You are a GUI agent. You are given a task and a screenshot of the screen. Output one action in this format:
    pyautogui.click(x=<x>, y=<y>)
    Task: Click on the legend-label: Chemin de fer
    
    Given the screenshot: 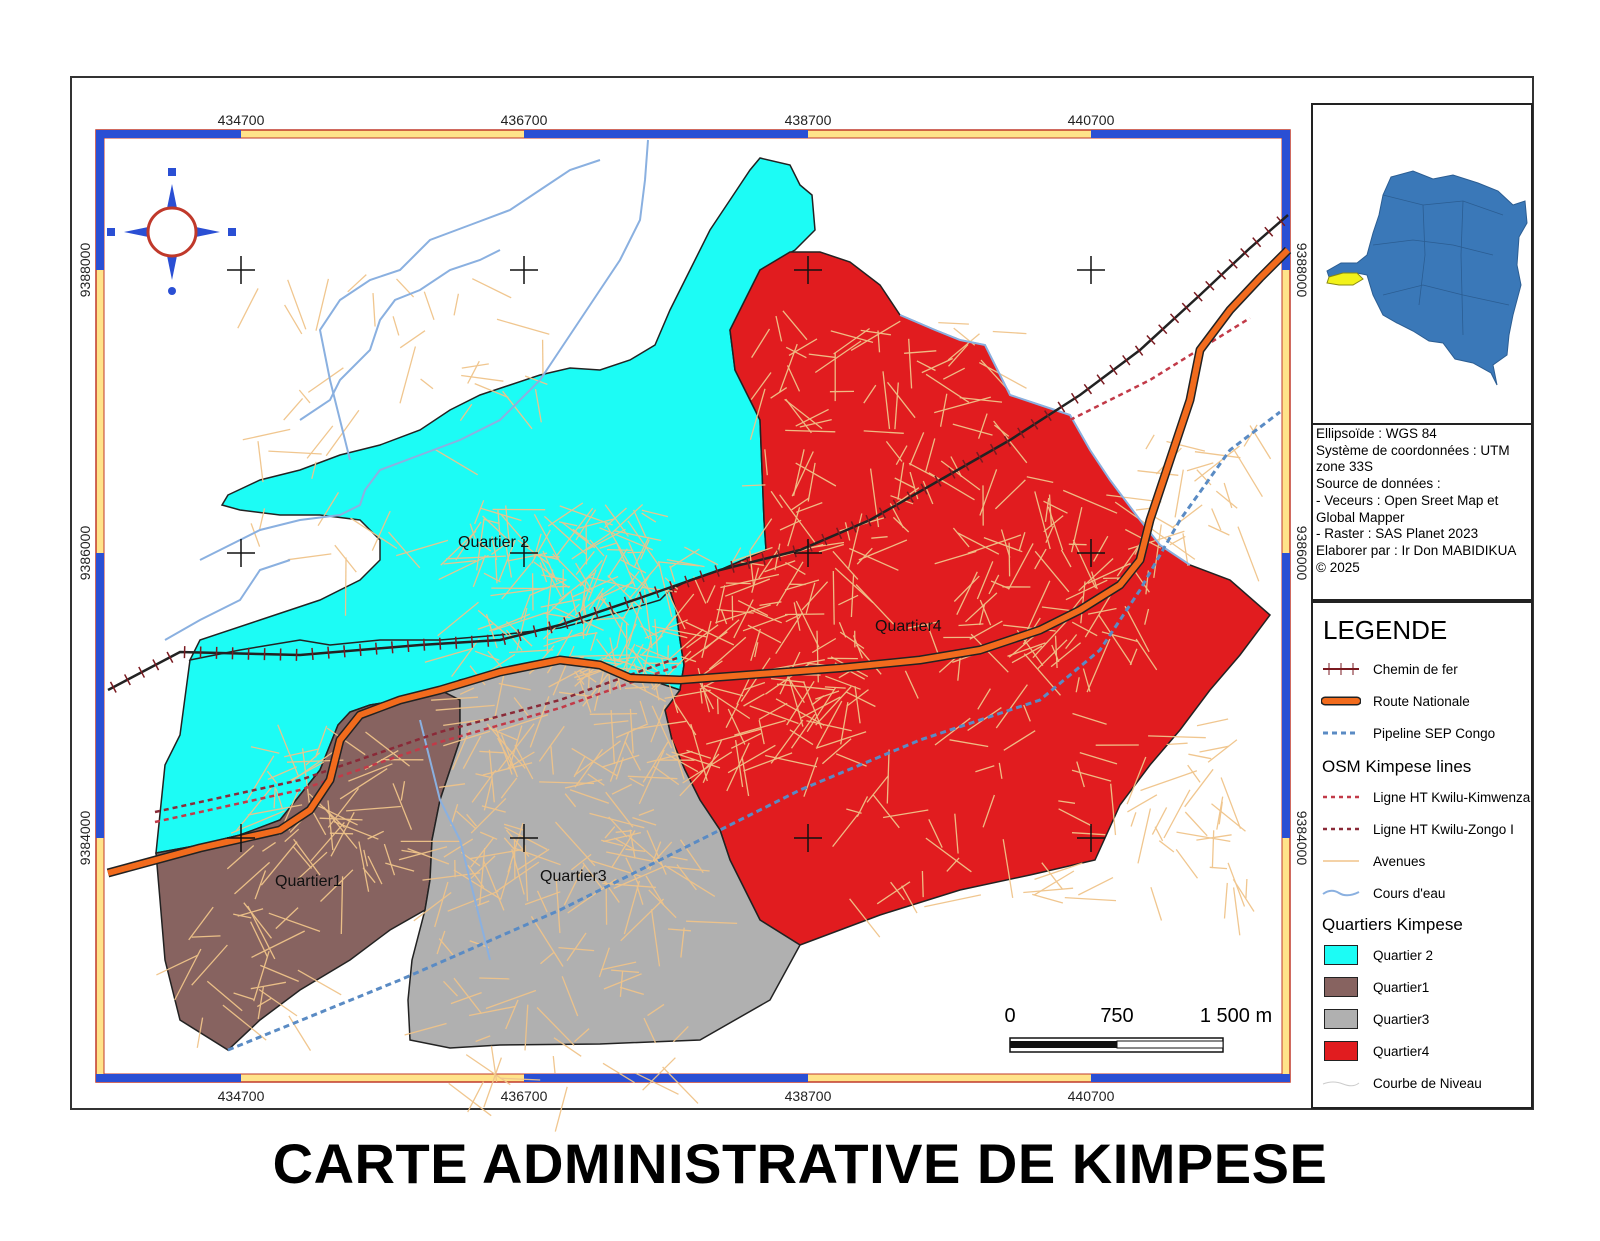 What is the action you would take?
    pyautogui.click(x=1415, y=669)
    